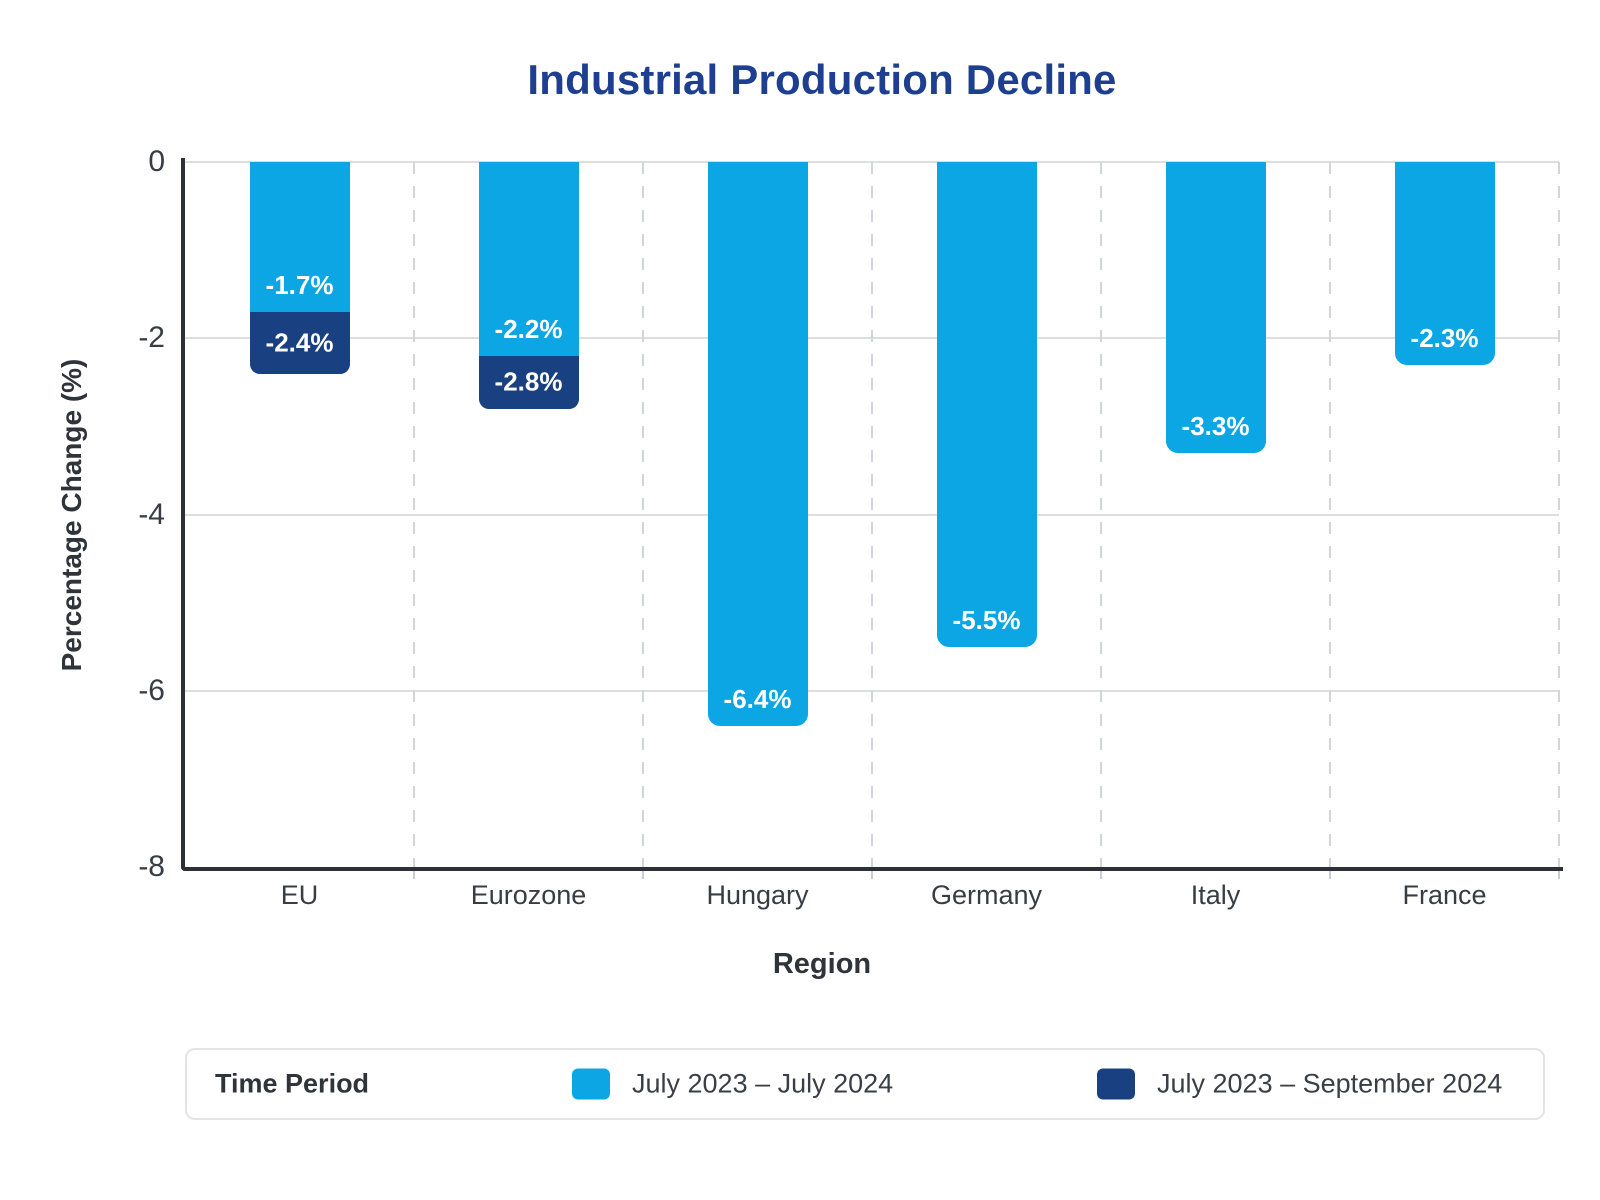 The image size is (1600, 1200). I want to click on bar-value-label: -6.4%, so click(757, 699).